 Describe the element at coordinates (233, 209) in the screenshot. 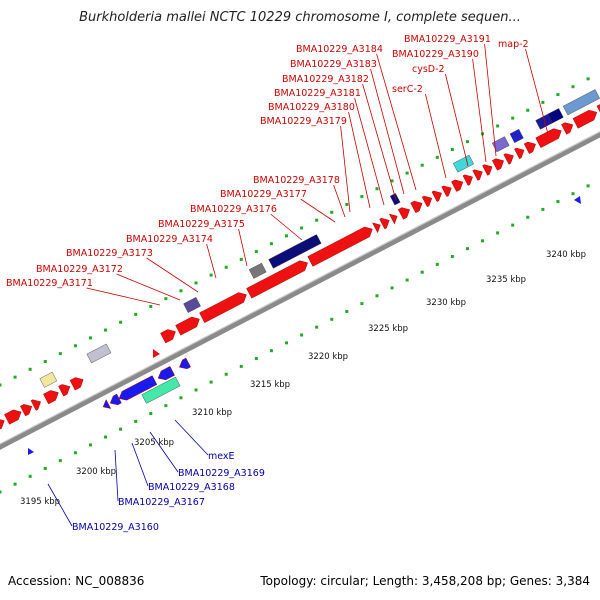

I see `gene-label-bma10229-a3176: BMA10229_A3176` at that location.